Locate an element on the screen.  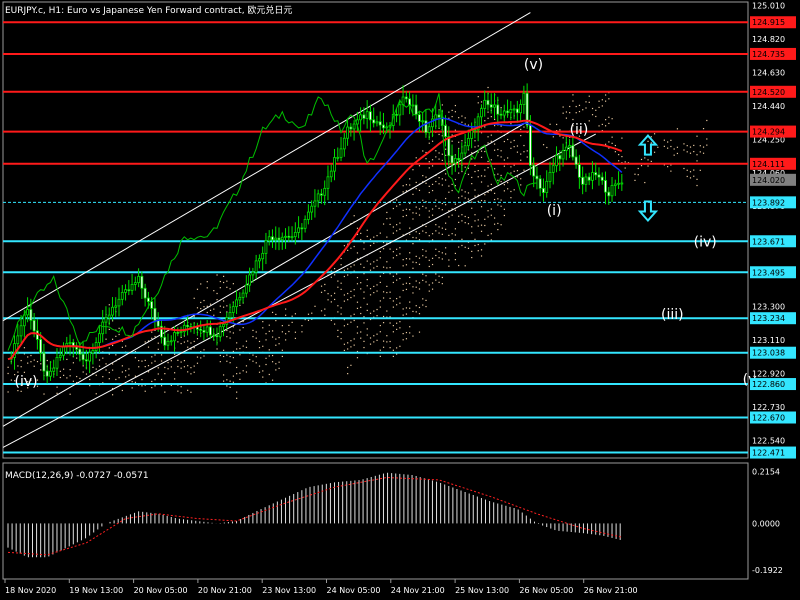
time-tick-label: 20 Nov 05:00 is located at coordinates (161, 590).